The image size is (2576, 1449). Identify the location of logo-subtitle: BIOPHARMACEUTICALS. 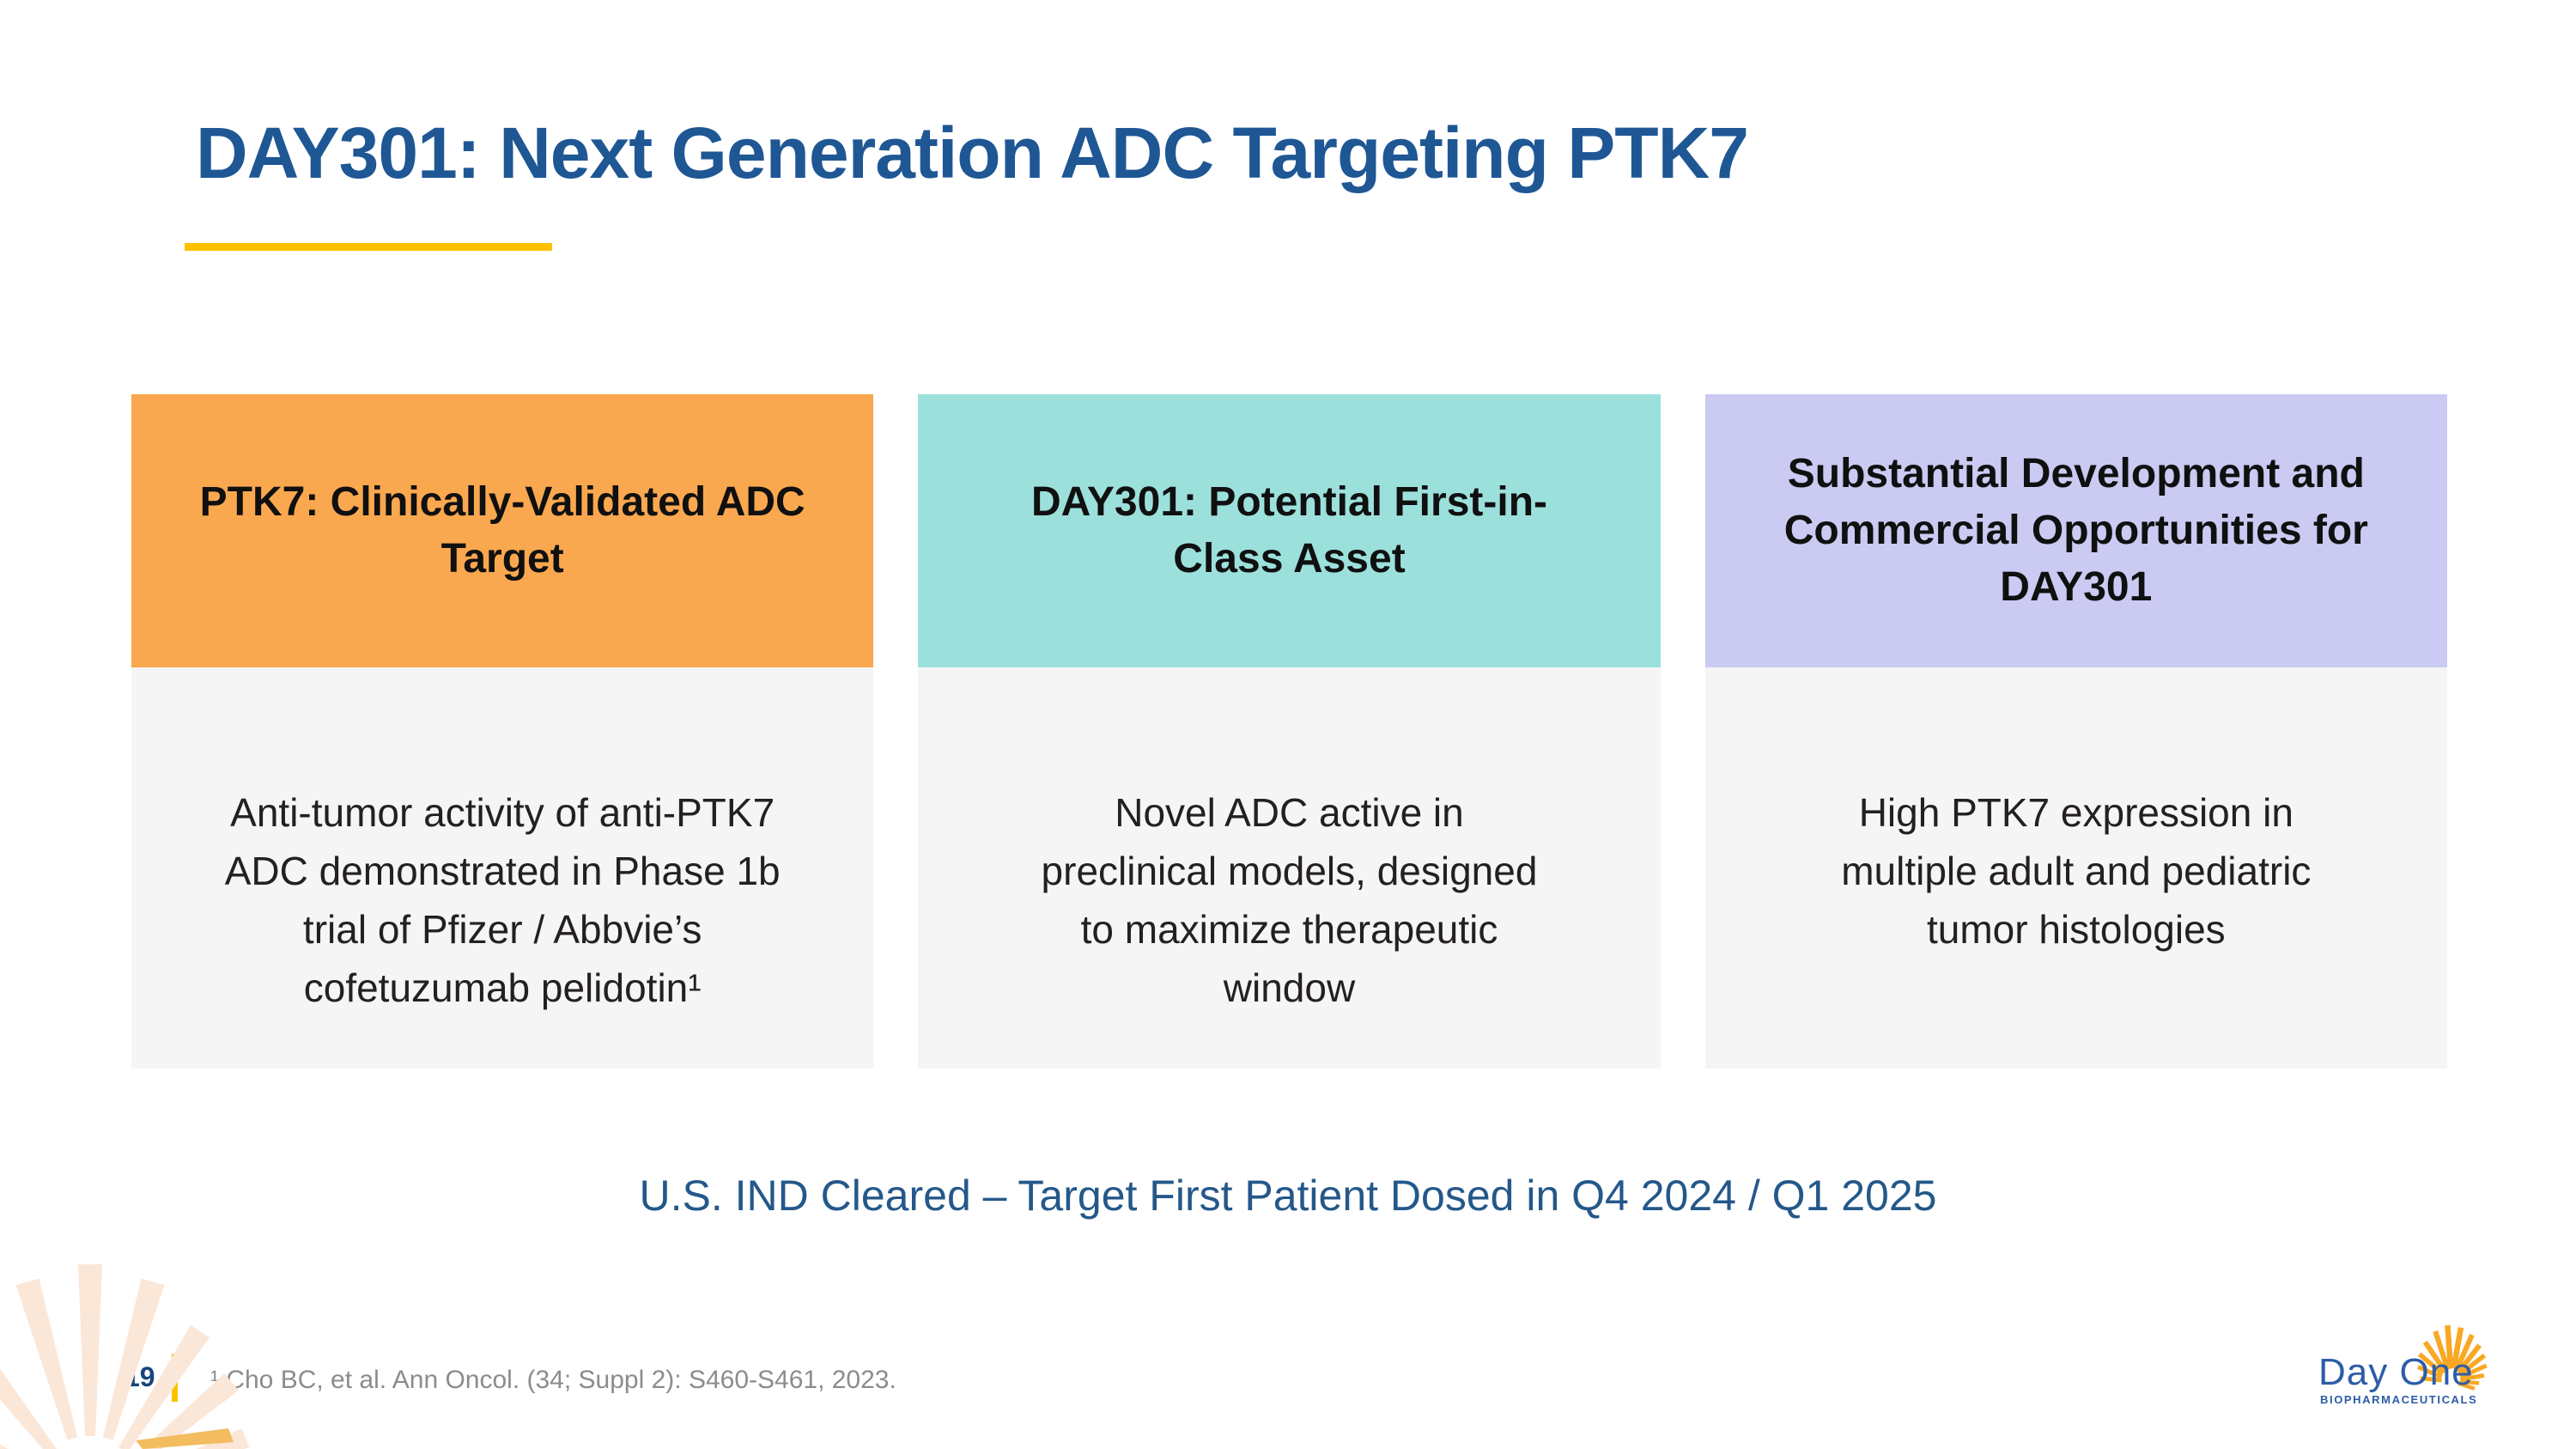
(2399, 1399).